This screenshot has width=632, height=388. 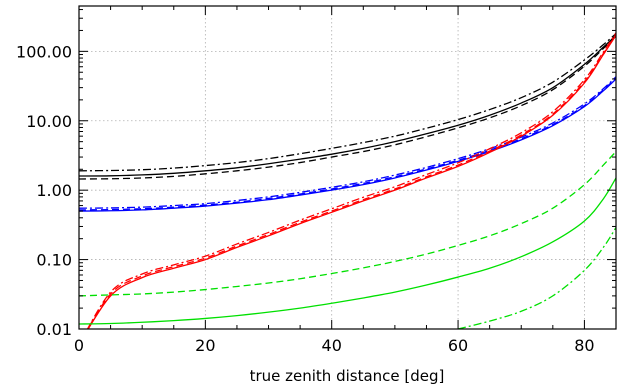 What do you see at coordinates (54, 329) in the screenshot?
I see `y-tick-label: 0.01` at bounding box center [54, 329].